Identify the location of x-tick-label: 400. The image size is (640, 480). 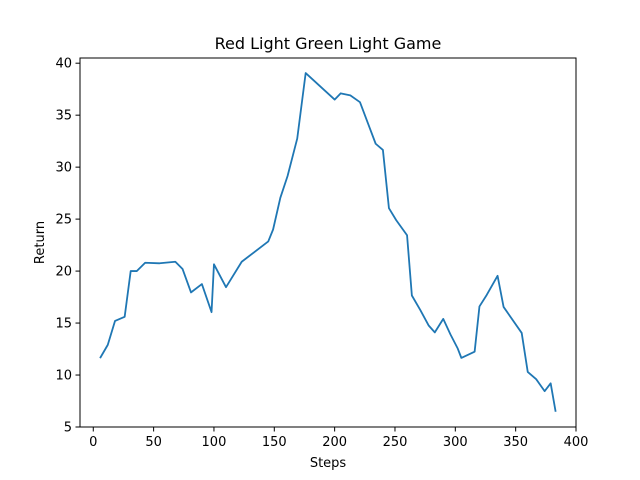
(576, 442).